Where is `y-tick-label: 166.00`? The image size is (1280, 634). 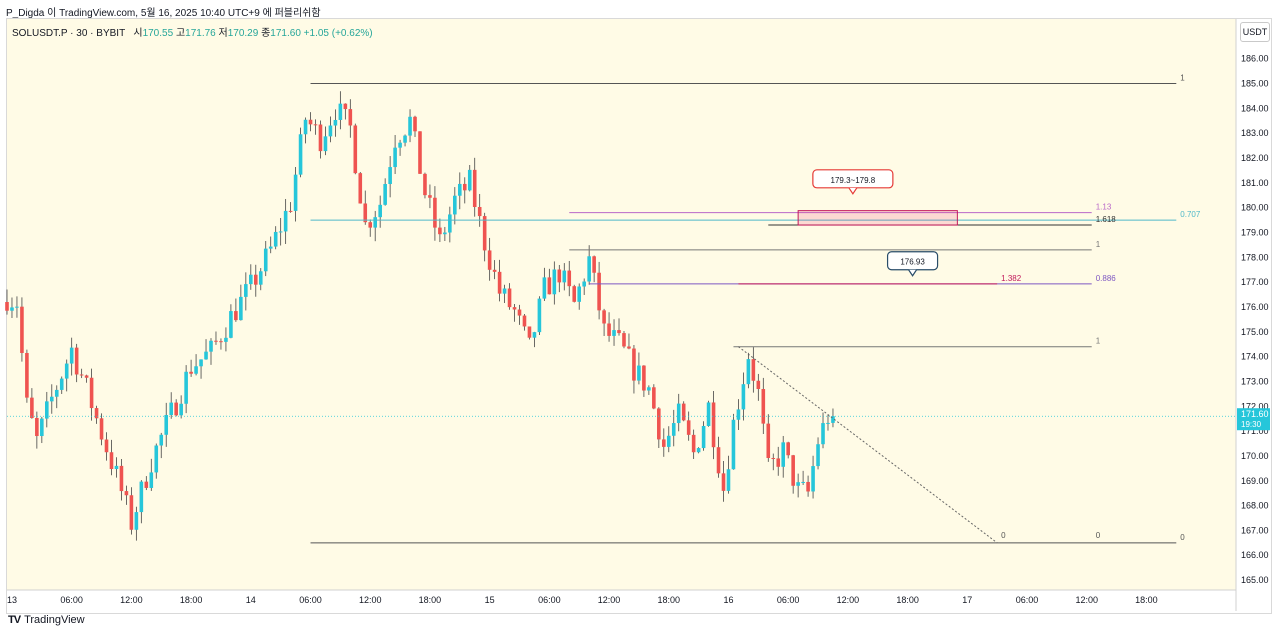
y-tick-label: 166.00 is located at coordinates (1255, 555).